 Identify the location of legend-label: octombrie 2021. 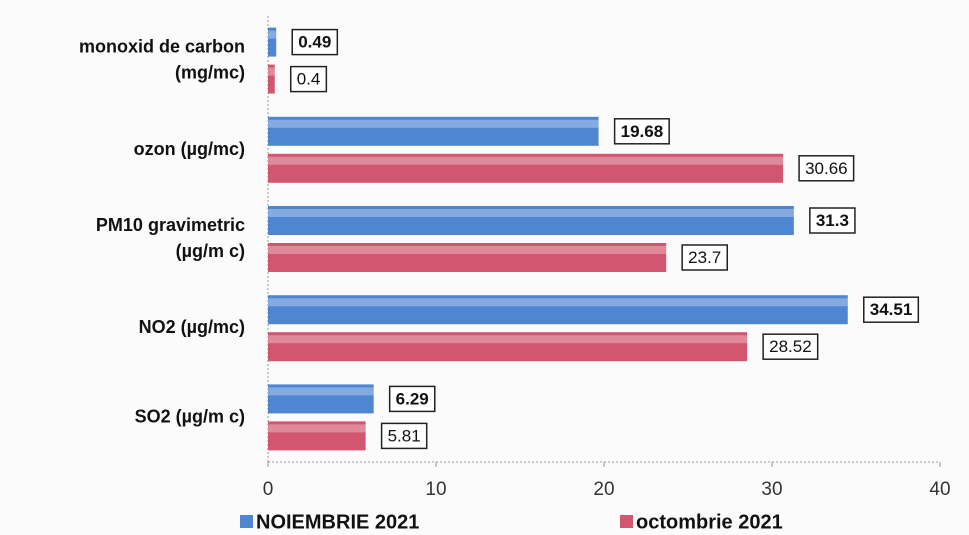
(709, 522).